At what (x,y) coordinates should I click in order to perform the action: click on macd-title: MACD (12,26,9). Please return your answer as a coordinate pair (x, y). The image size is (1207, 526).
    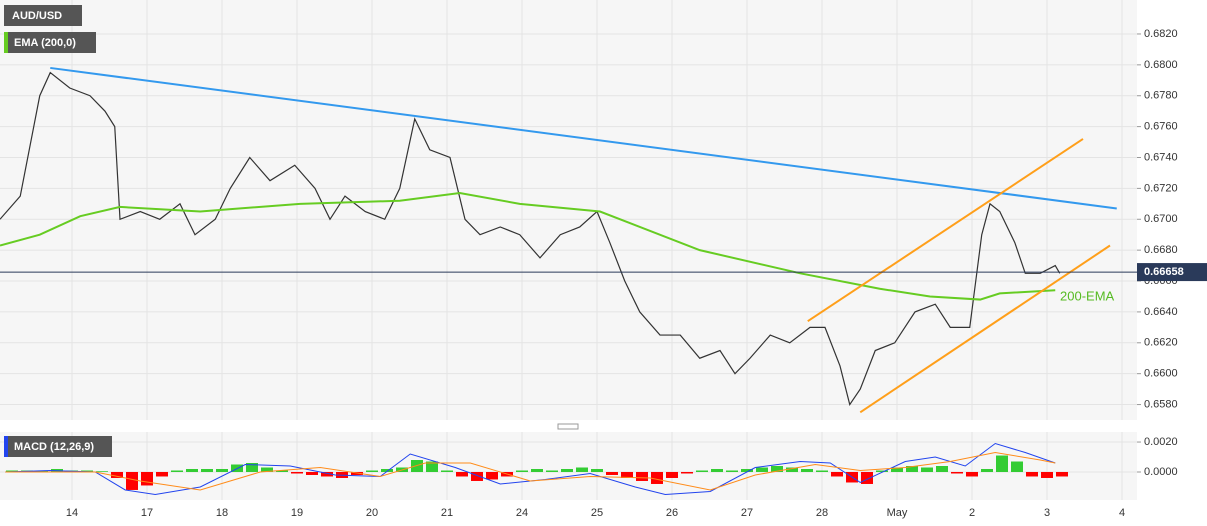
    Looking at the image, I should click on (54, 447).